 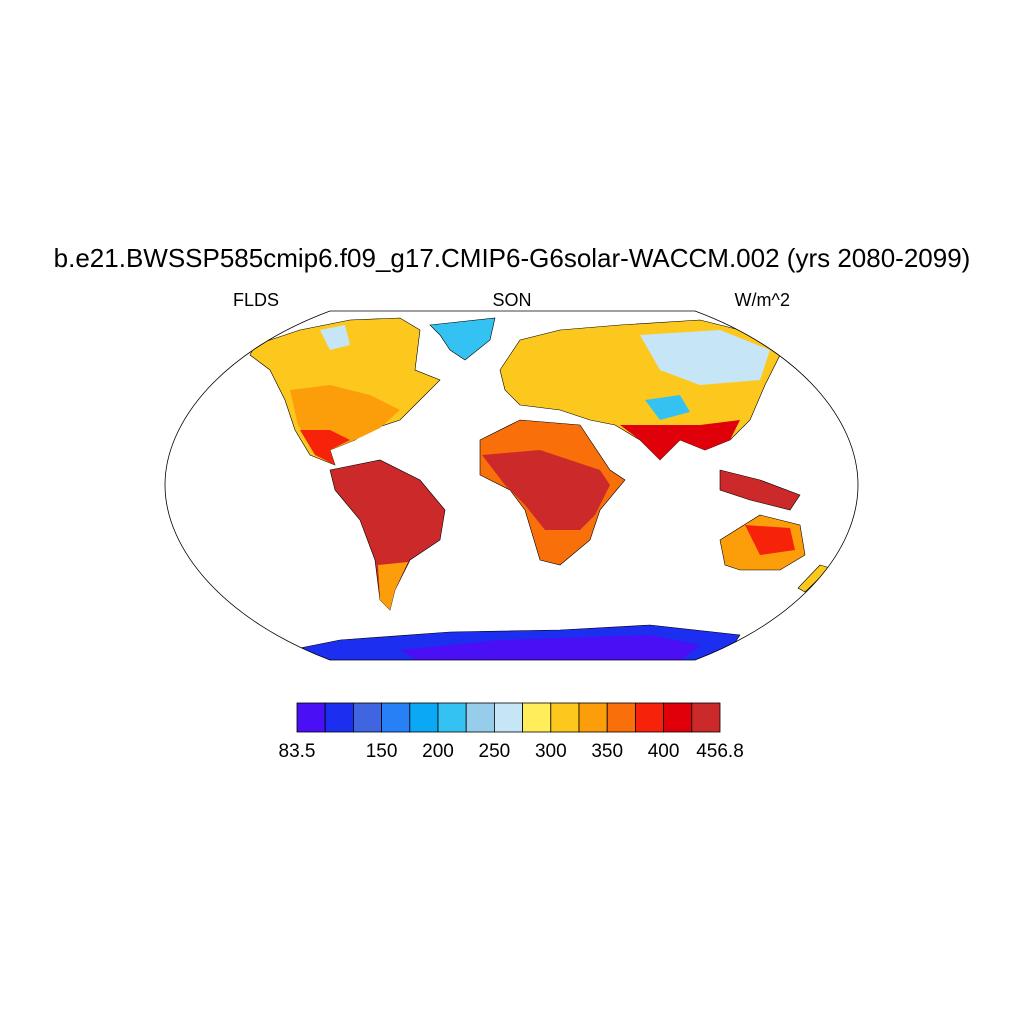 I want to click on south-america-south, so click(x=393, y=586).